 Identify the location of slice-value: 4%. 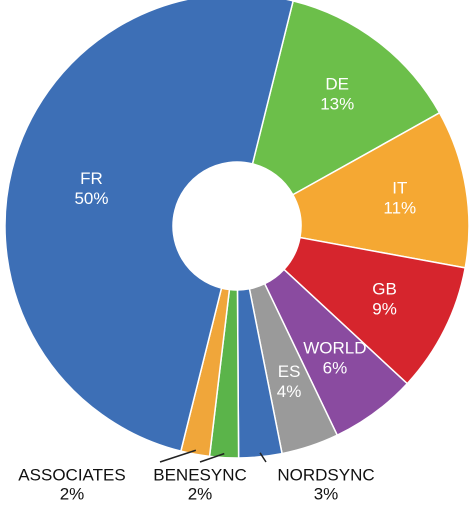
(289, 391).